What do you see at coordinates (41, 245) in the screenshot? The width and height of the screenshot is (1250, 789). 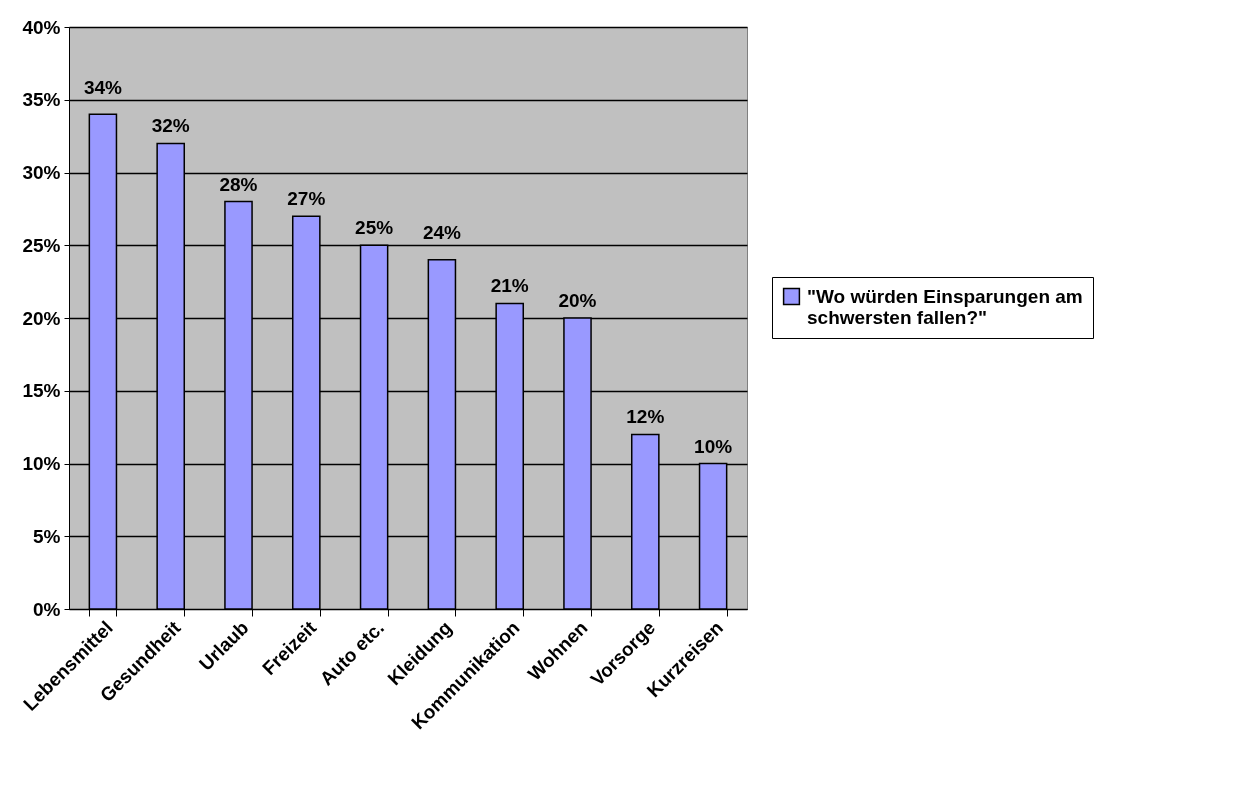 I see `y-tick-label: 25%` at bounding box center [41, 245].